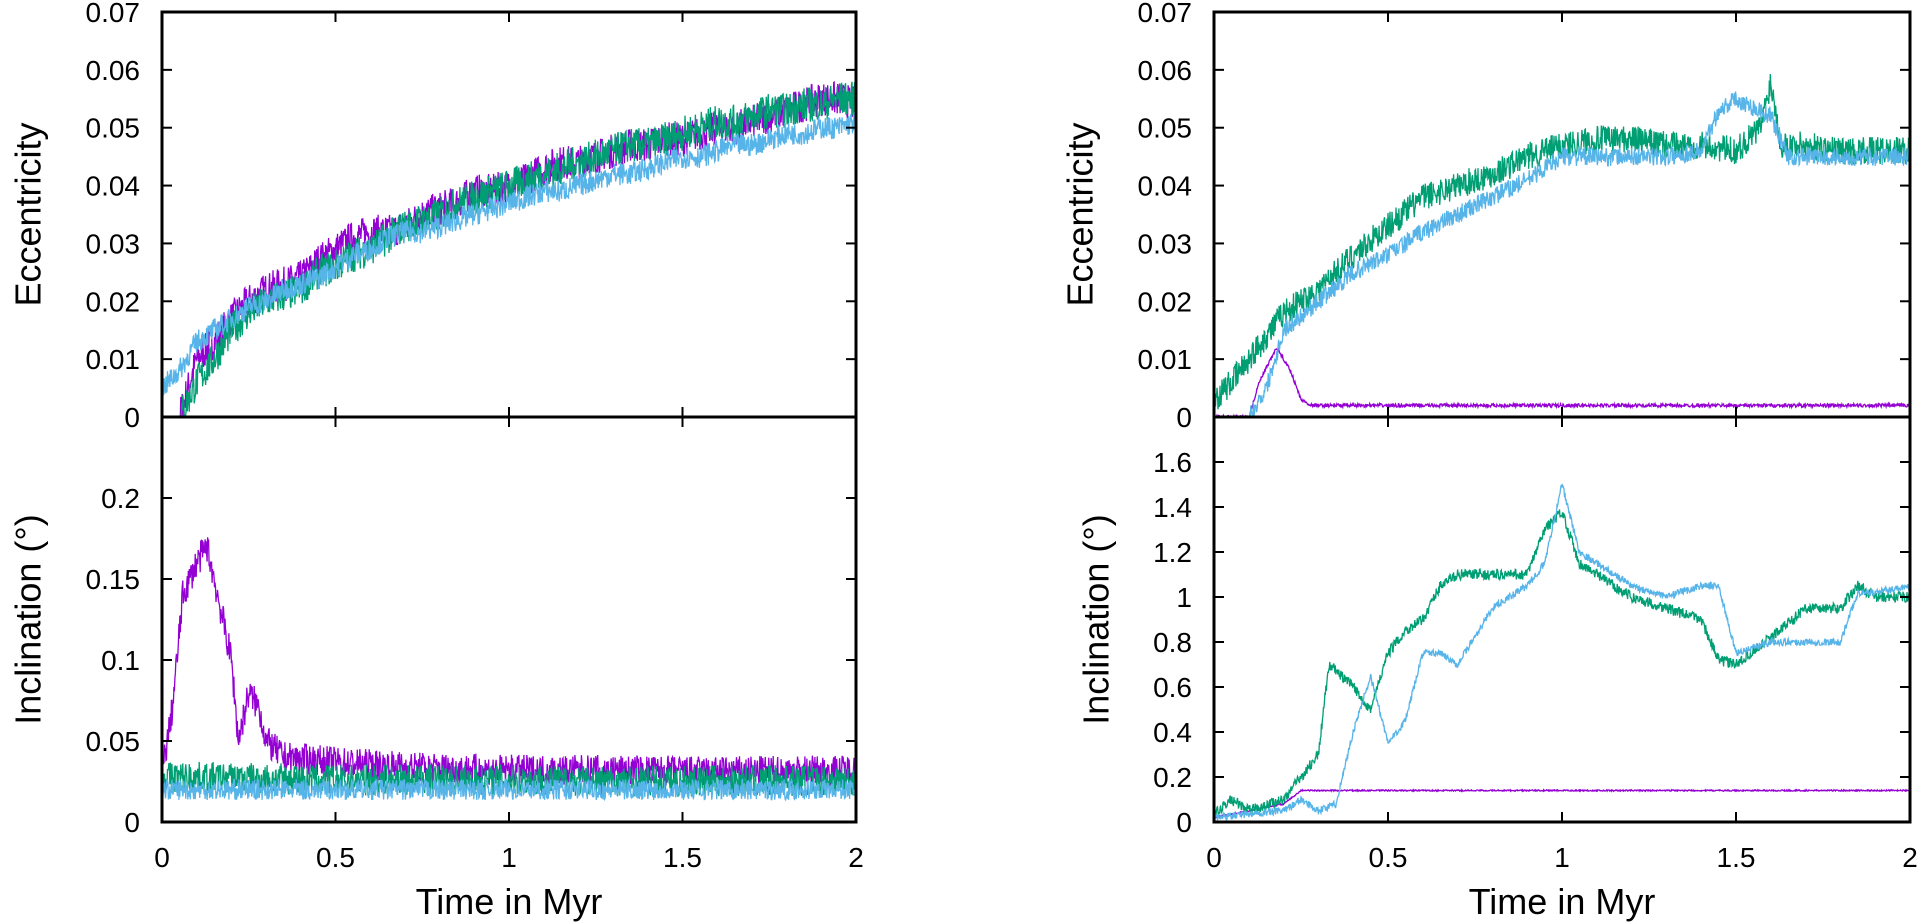 The image size is (1921, 924). What do you see at coordinates (1172, 462) in the screenshot?
I see `y-tick-label: 1.6` at bounding box center [1172, 462].